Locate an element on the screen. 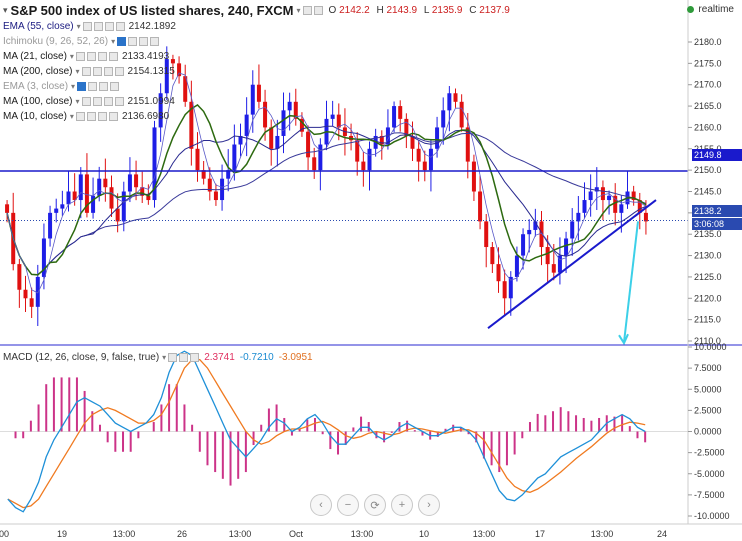 This screenshot has height=541, width=742. indicator-row: EMA (55, close) ▾ 2142.1892 is located at coordinates (89, 26).